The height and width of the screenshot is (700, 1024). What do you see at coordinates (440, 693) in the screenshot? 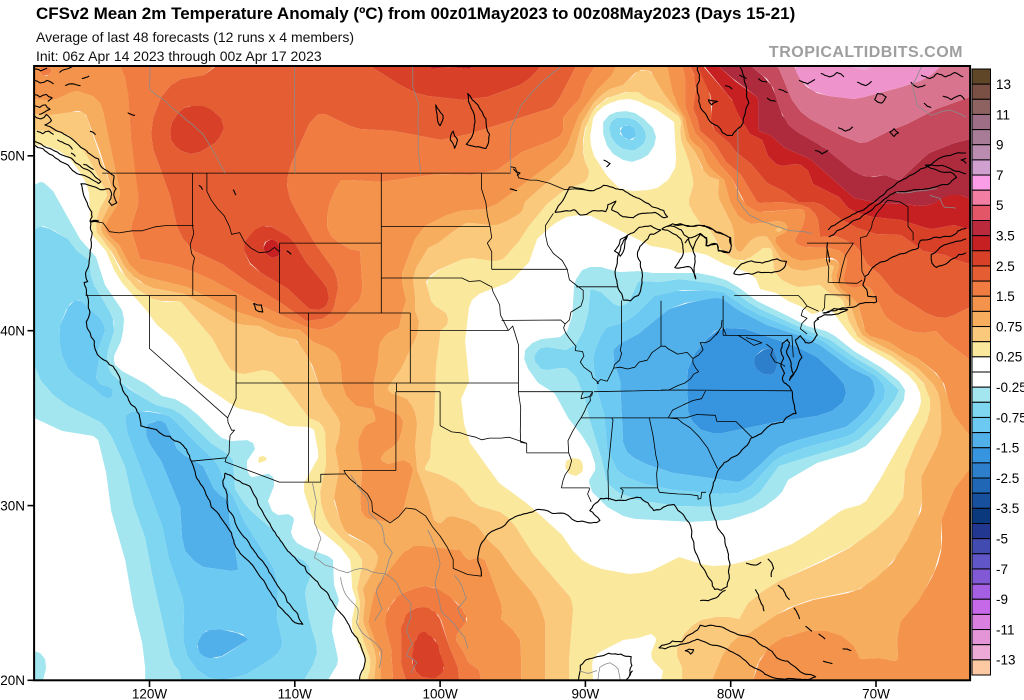
I see `svg-text: 100W` at bounding box center [440, 693].